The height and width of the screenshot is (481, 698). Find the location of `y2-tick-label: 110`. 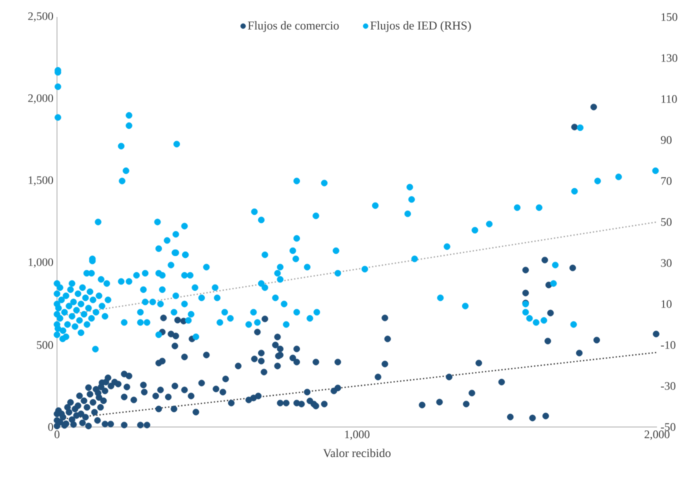

y2-tick-label: 110 is located at coordinates (669, 99).